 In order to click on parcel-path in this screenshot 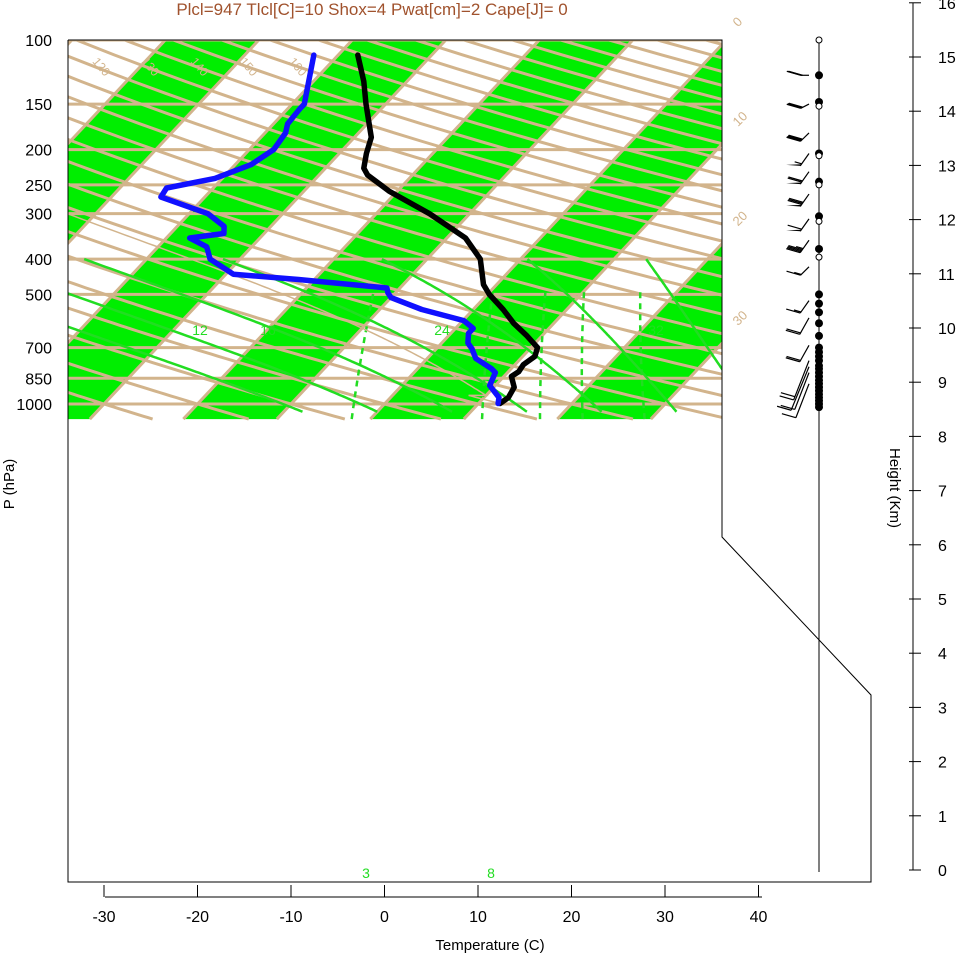, I will do `click(284, 286)`.